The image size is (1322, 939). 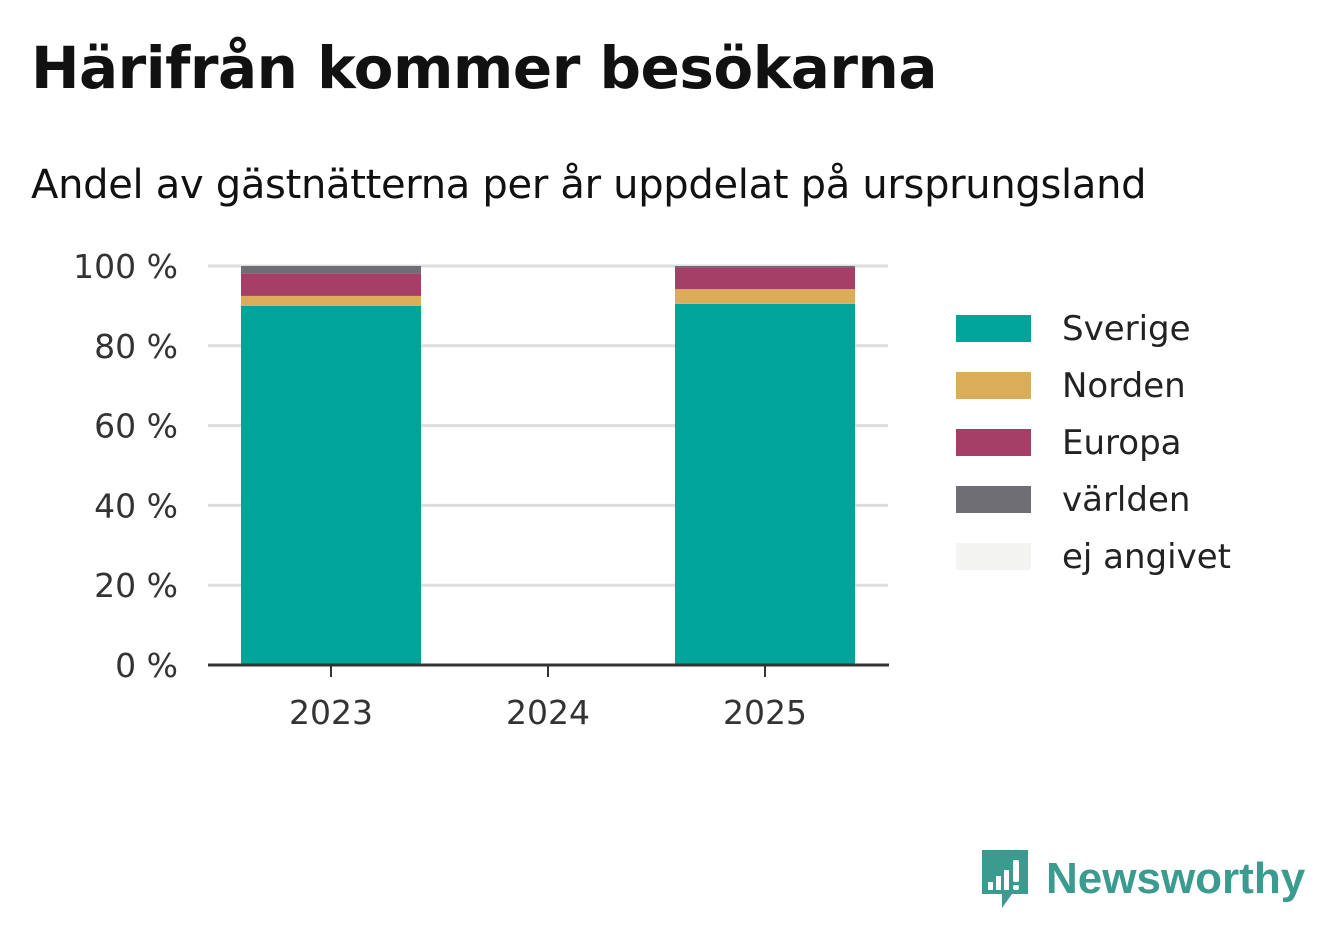 I want to click on legend-item: Europa, so click(x=1093, y=442).